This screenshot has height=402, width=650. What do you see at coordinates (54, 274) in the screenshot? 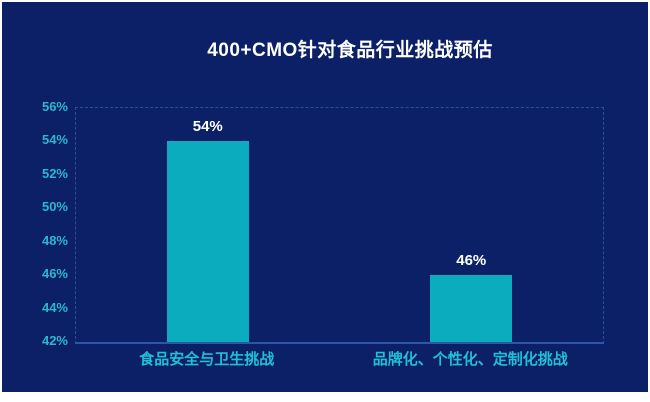
I see `y-tick-label: 46%` at bounding box center [54, 274].